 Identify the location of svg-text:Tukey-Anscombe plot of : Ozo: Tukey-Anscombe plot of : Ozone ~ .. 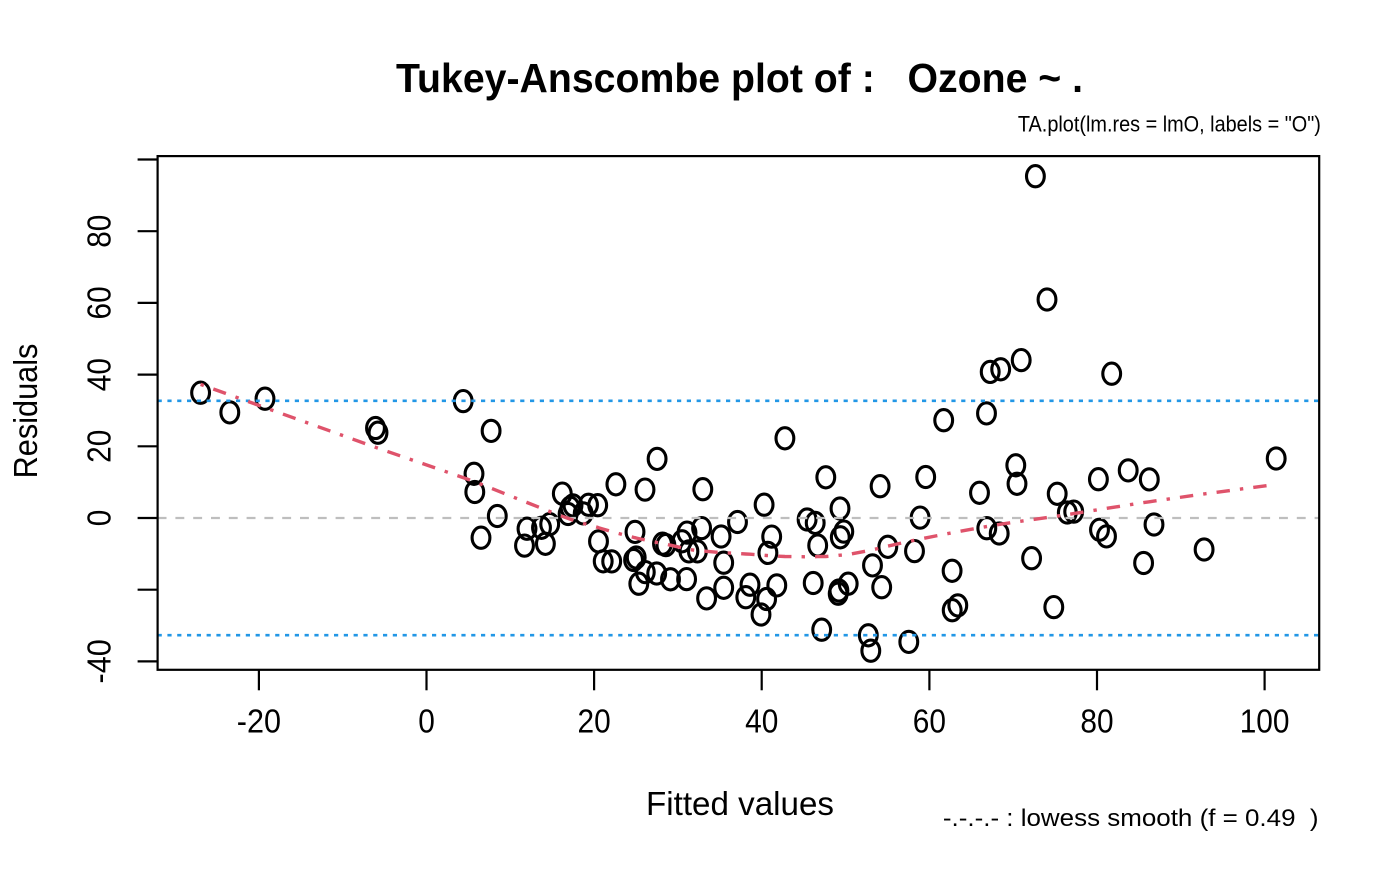
(739, 78).